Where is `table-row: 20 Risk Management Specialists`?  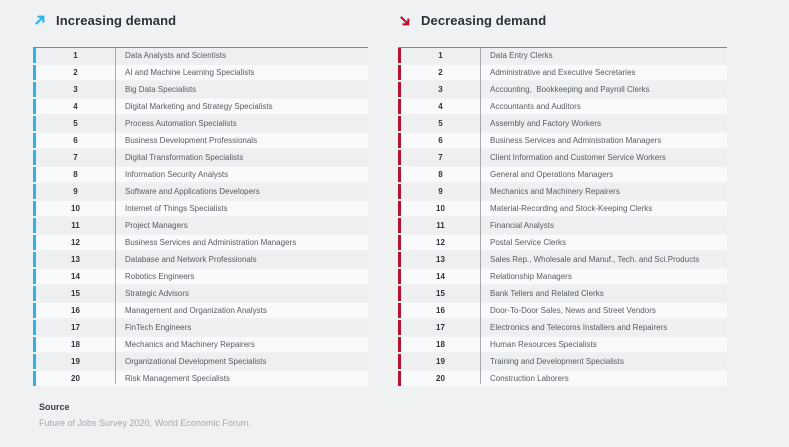
table-row: 20 Risk Management Specialists is located at coordinates (200, 378).